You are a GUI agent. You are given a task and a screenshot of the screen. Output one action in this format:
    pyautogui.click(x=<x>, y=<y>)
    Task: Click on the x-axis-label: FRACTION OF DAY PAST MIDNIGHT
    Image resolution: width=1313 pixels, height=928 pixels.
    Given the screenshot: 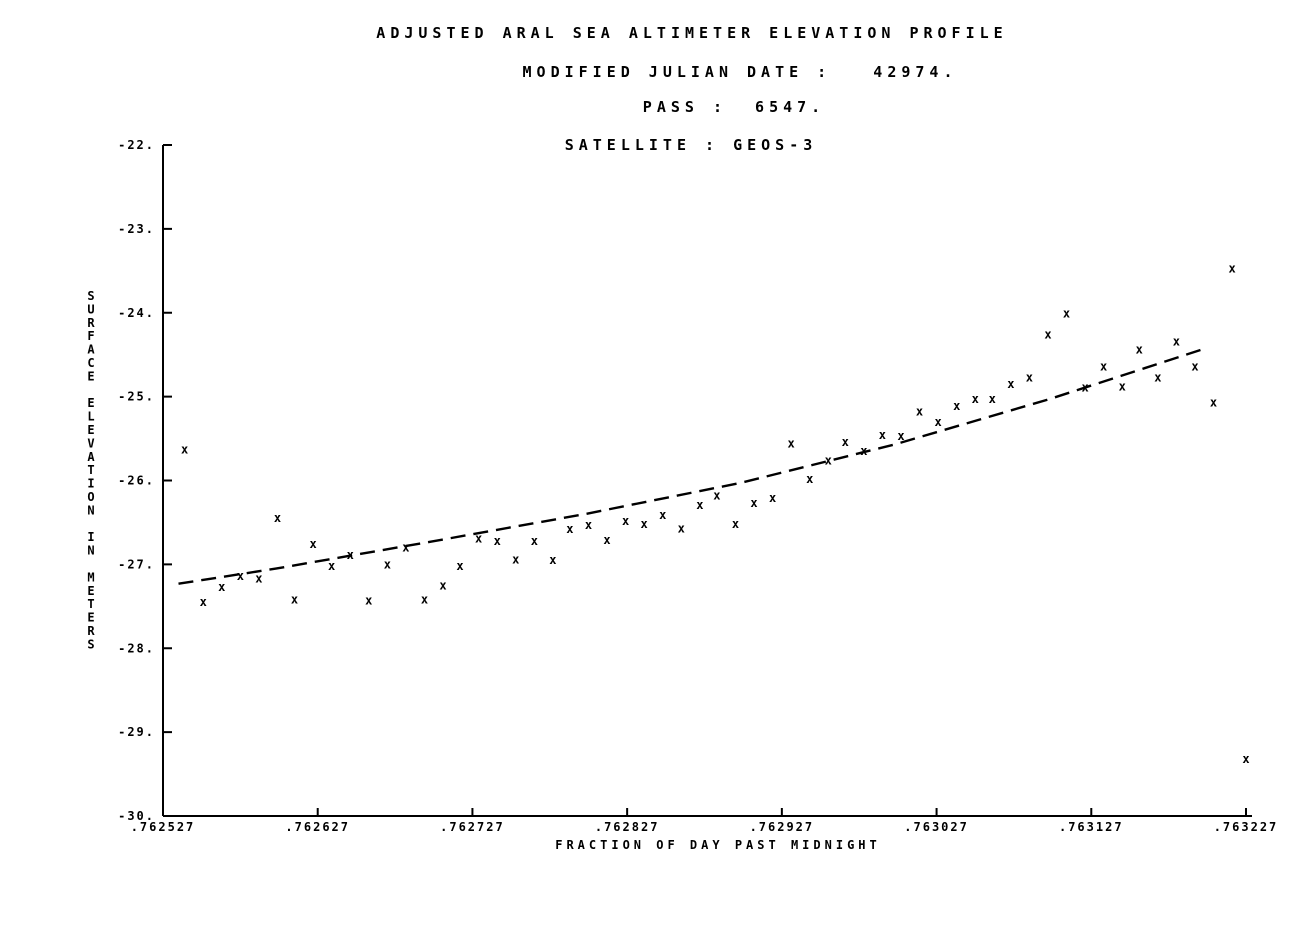 What is the action you would take?
    pyautogui.click(x=718, y=845)
    